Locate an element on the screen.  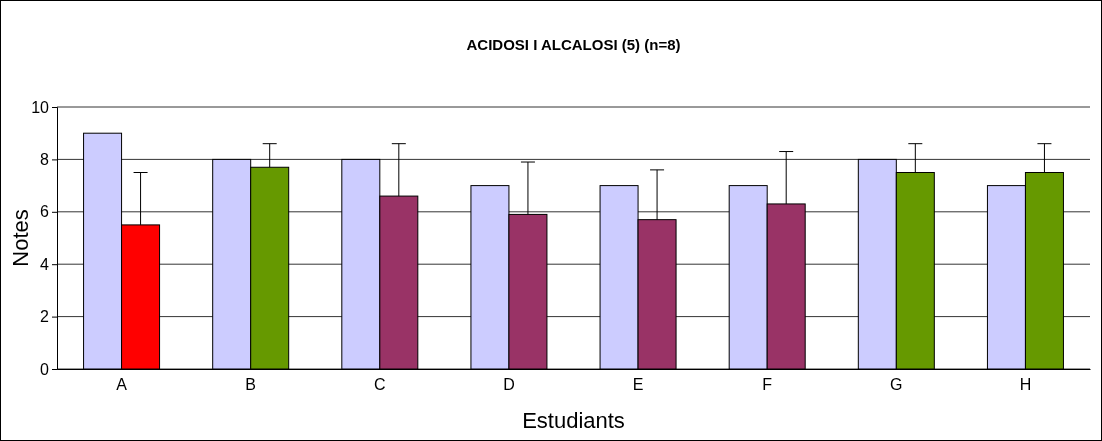
y-tick-label: 10 is located at coordinates (40, 107).